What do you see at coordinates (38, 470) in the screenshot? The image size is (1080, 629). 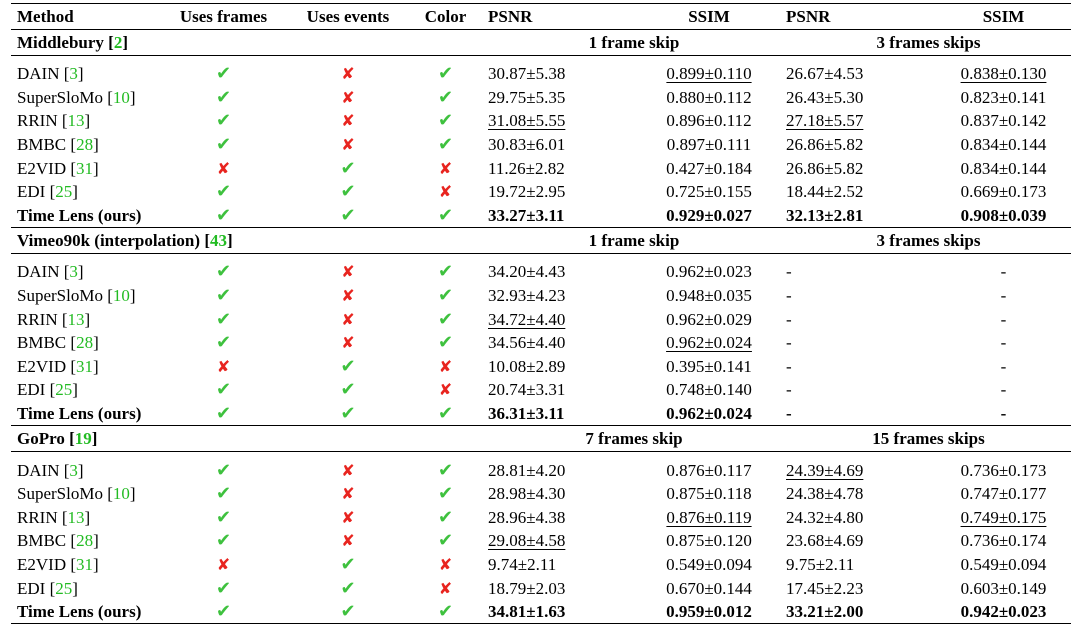 I see `method-name: DAIN` at bounding box center [38, 470].